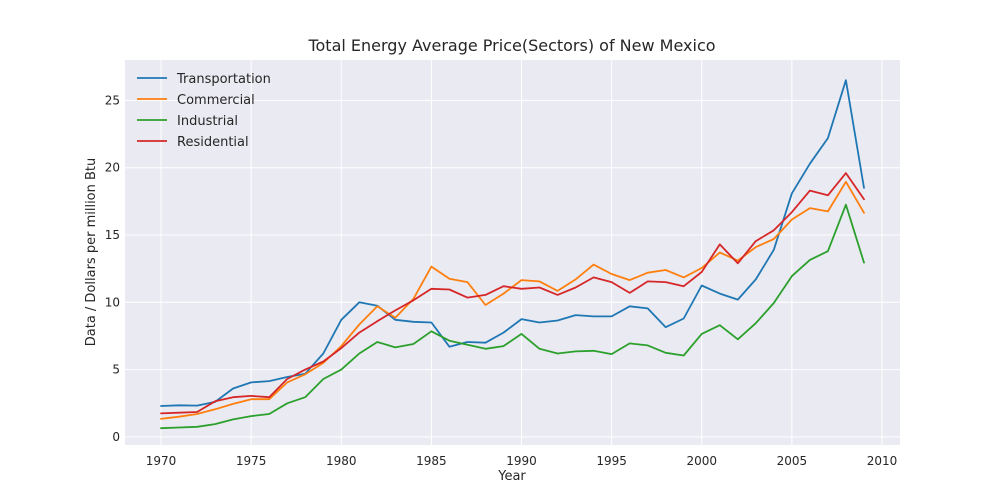 Image resolution: width=1000 pixels, height=500 pixels. Describe the element at coordinates (341, 461) in the screenshot. I see `x-tick-label: 1980` at that location.